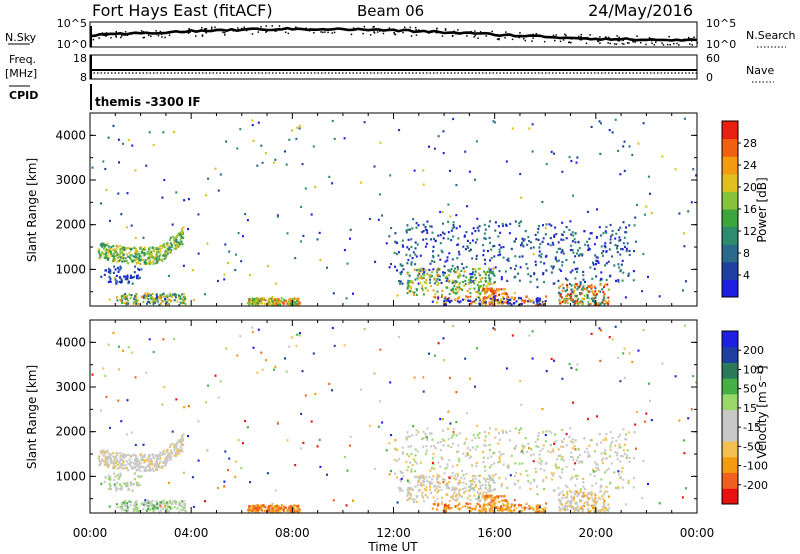 The height and width of the screenshot is (554, 800). I want to click on ytick-label: 3000, so click(70, 387).